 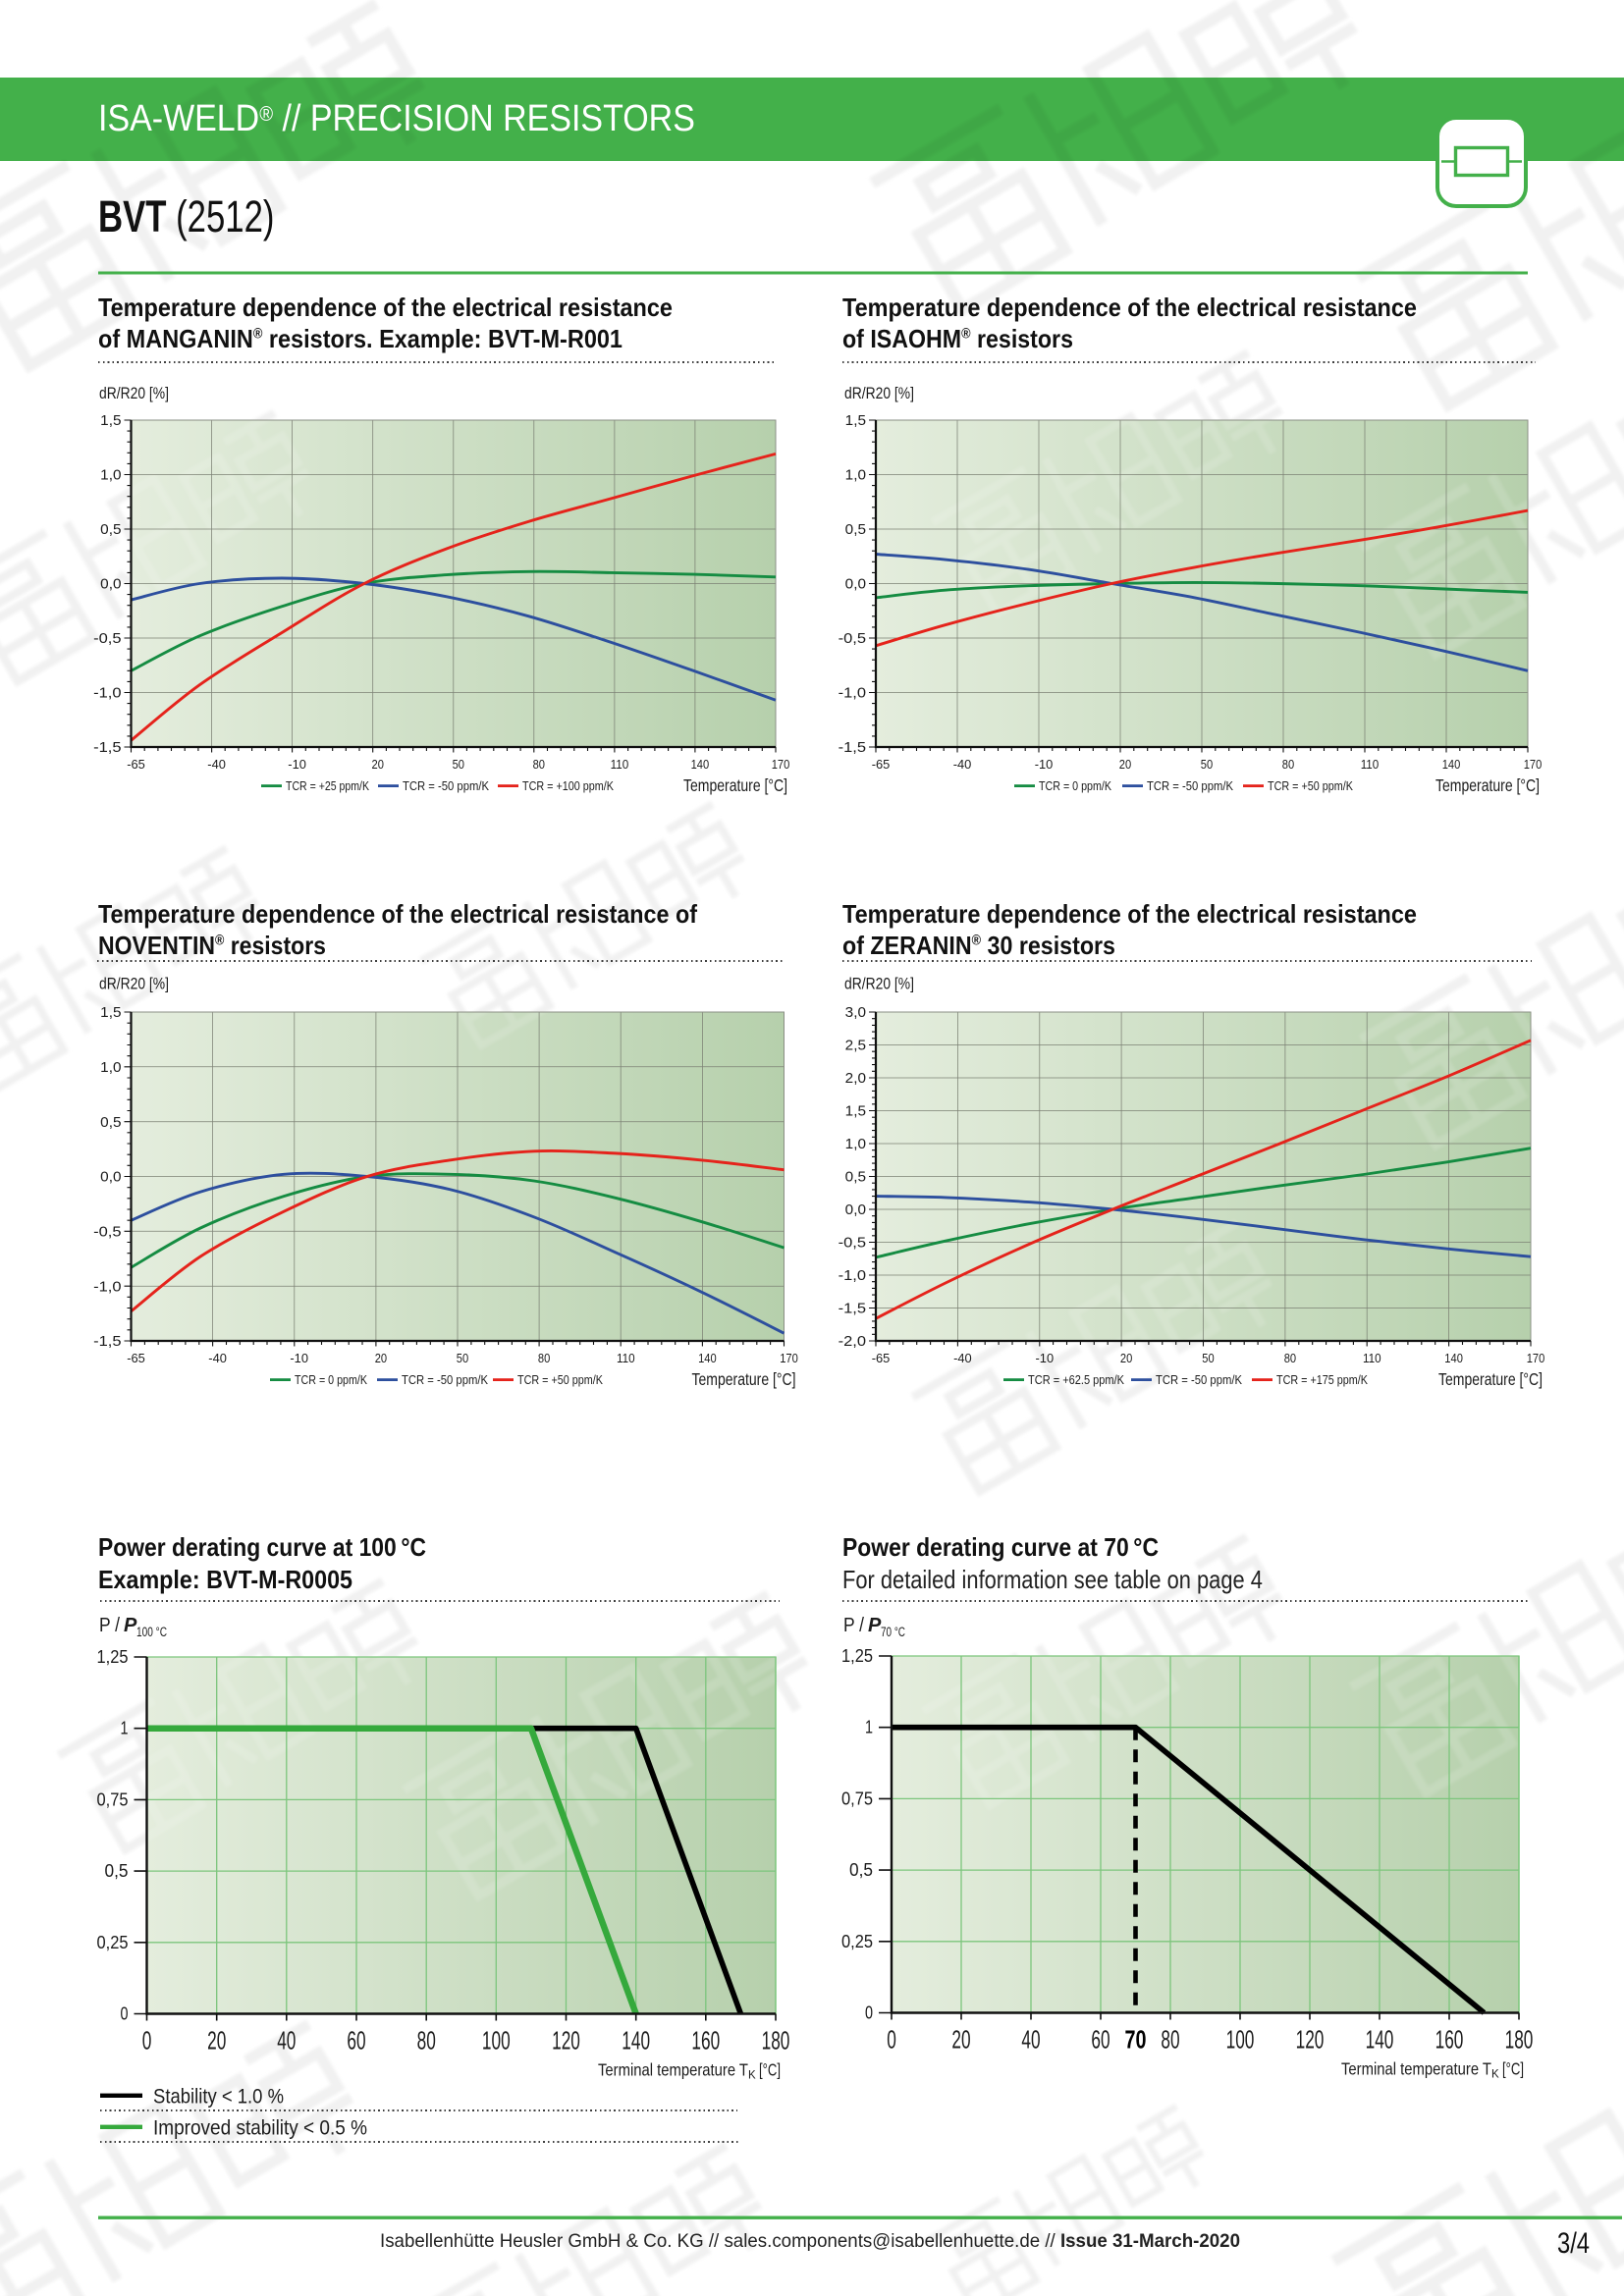 I want to click on svg-text: 70 °C, so click(x=893, y=1632).